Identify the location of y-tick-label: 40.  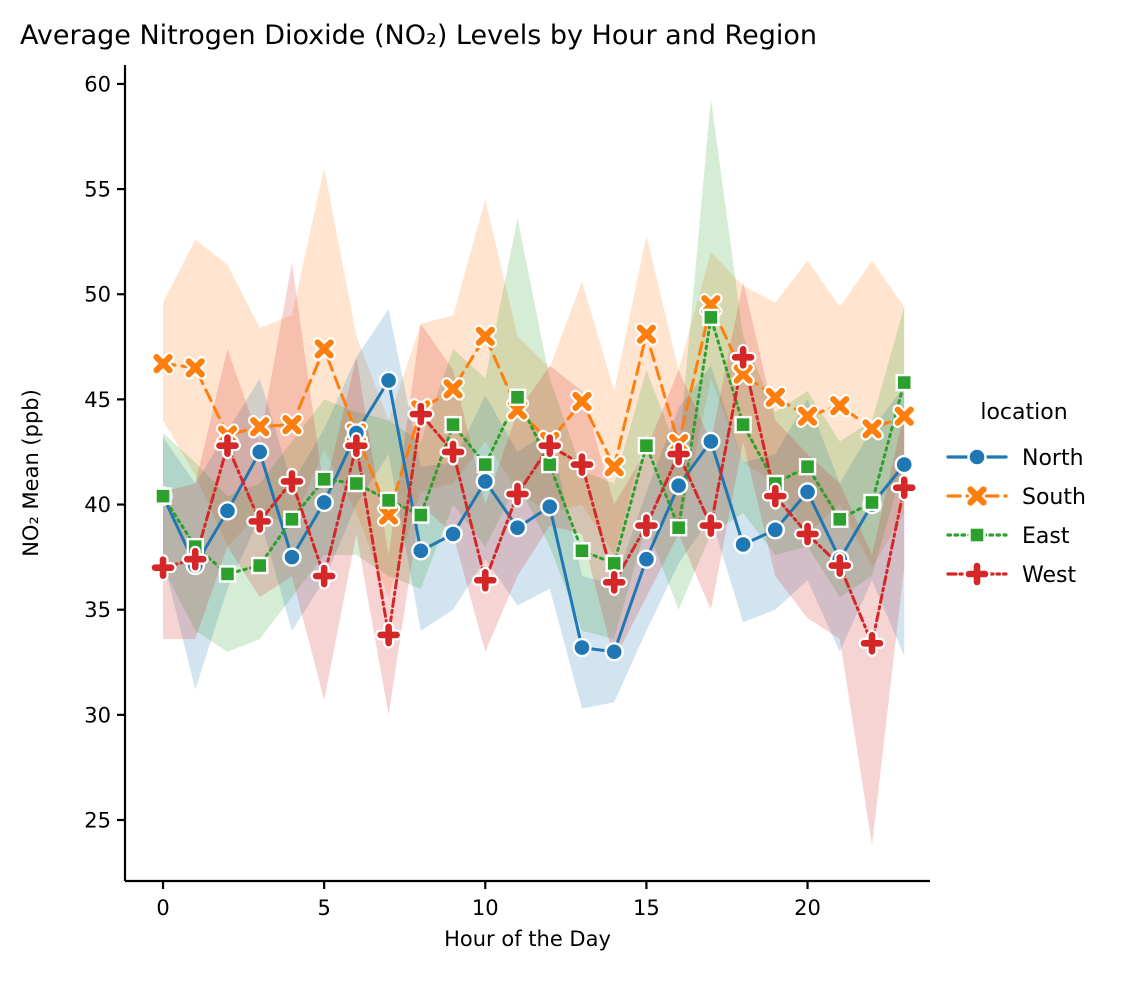
(97, 505).